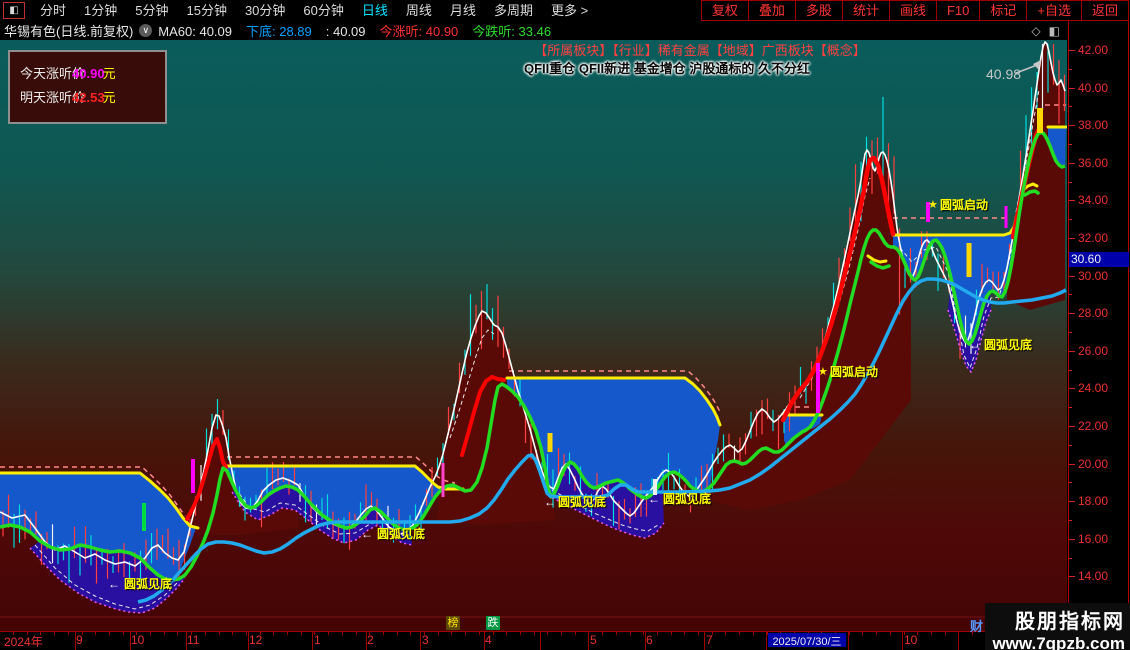 This screenshot has height=650, width=1130. What do you see at coordinates (152, 10) in the screenshot?
I see `menu-item-2: 5分钟` at bounding box center [152, 10].